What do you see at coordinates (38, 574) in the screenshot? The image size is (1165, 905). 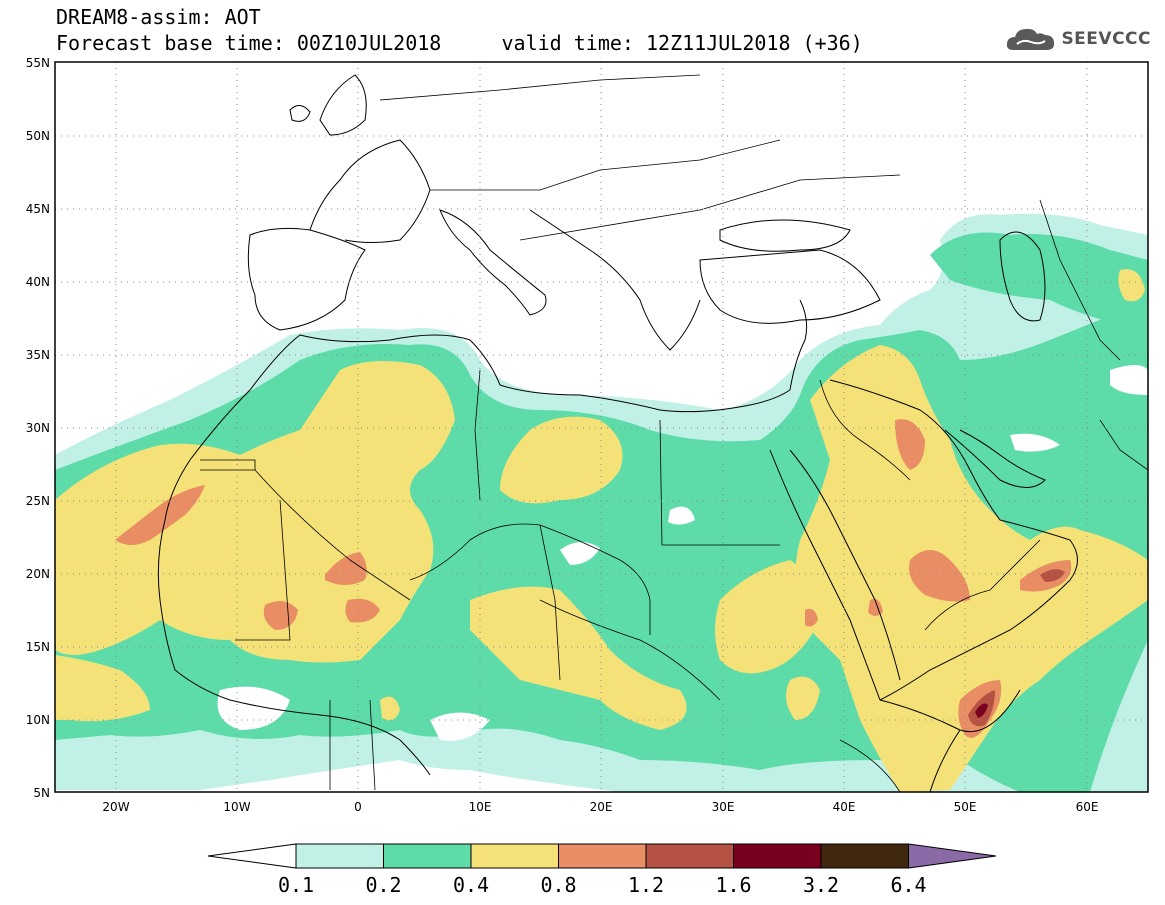 I see `lat-tick-label: 20N` at bounding box center [38, 574].